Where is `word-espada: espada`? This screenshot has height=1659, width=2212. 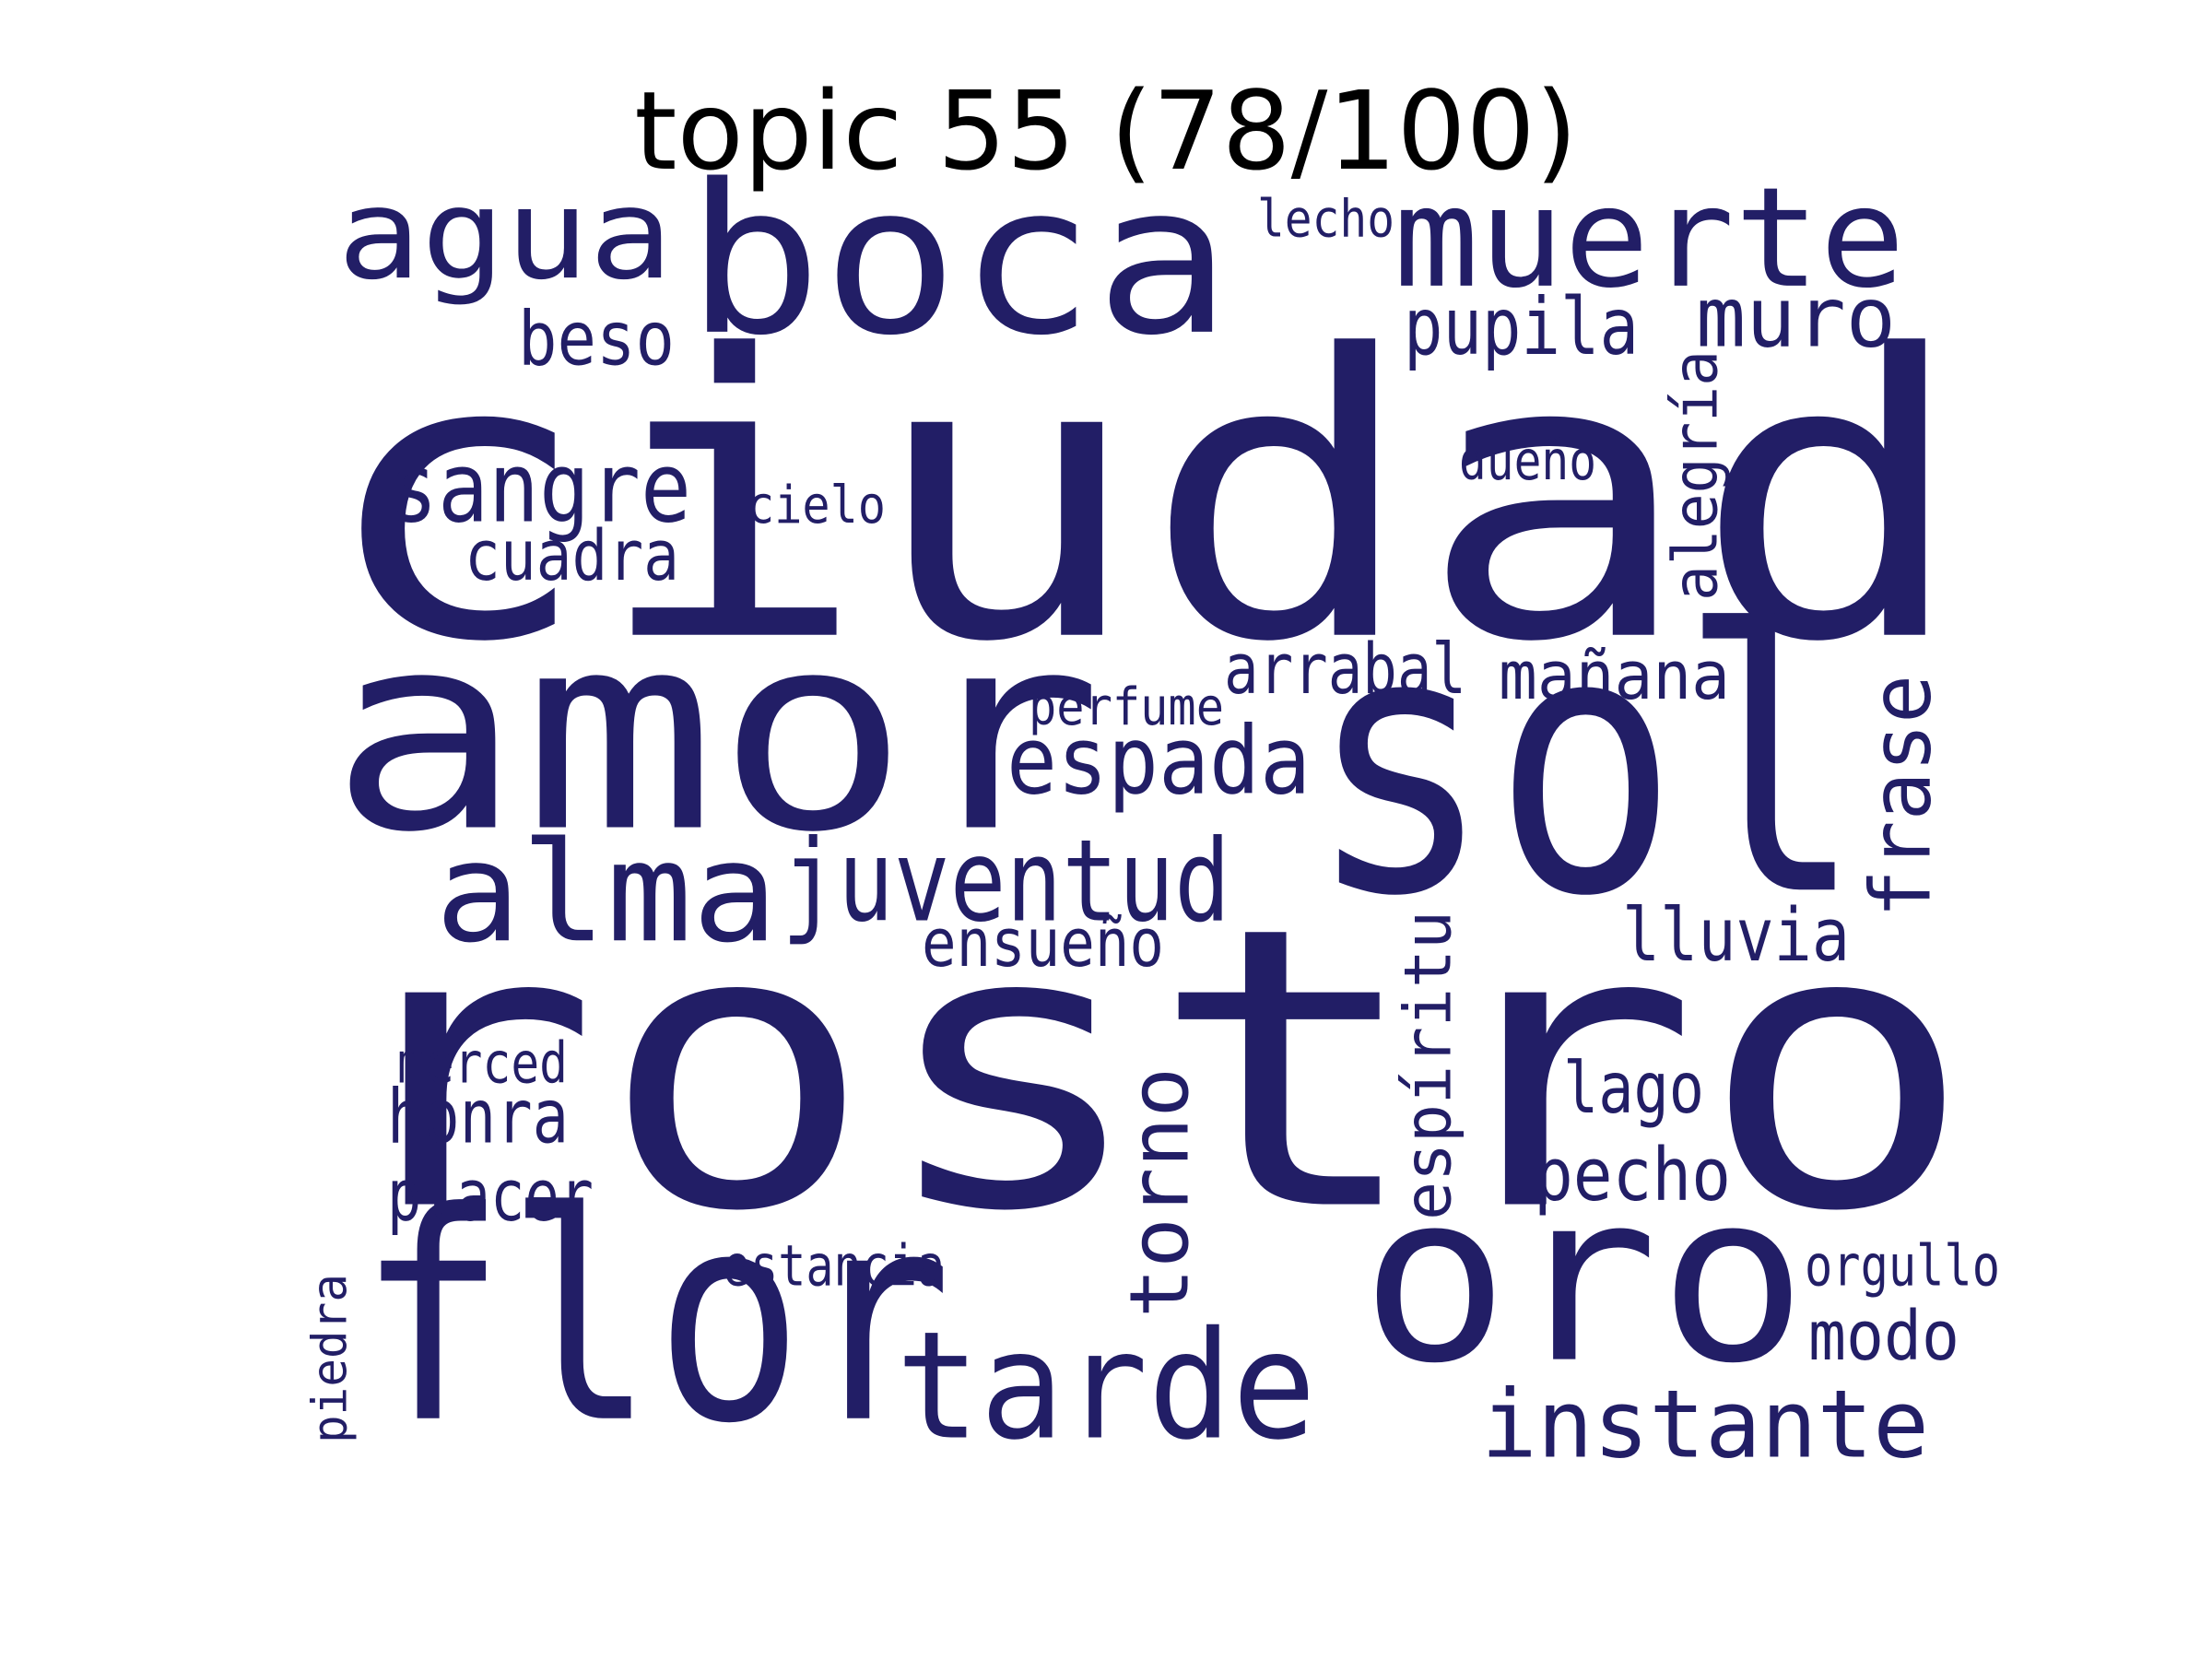 word-espada: espada is located at coordinates (1158, 760).